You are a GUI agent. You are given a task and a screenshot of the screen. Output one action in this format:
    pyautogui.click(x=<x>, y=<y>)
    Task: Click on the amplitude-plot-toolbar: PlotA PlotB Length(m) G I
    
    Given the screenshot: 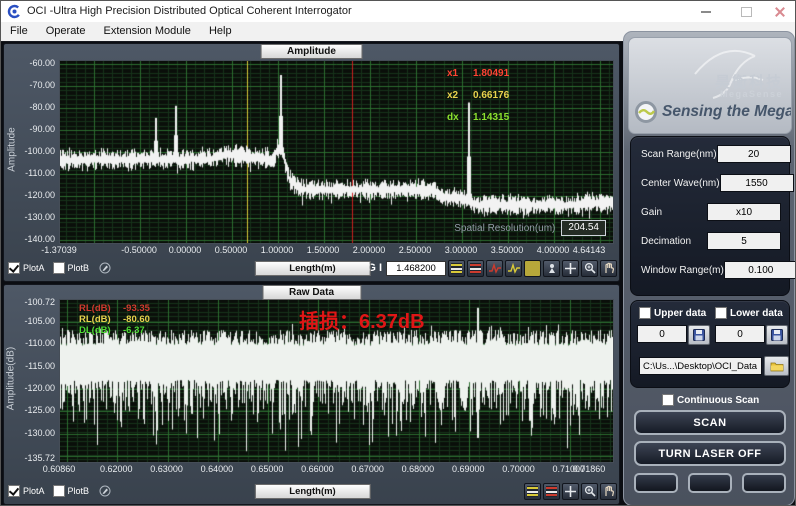 What is the action you would take?
    pyautogui.click(x=312, y=268)
    